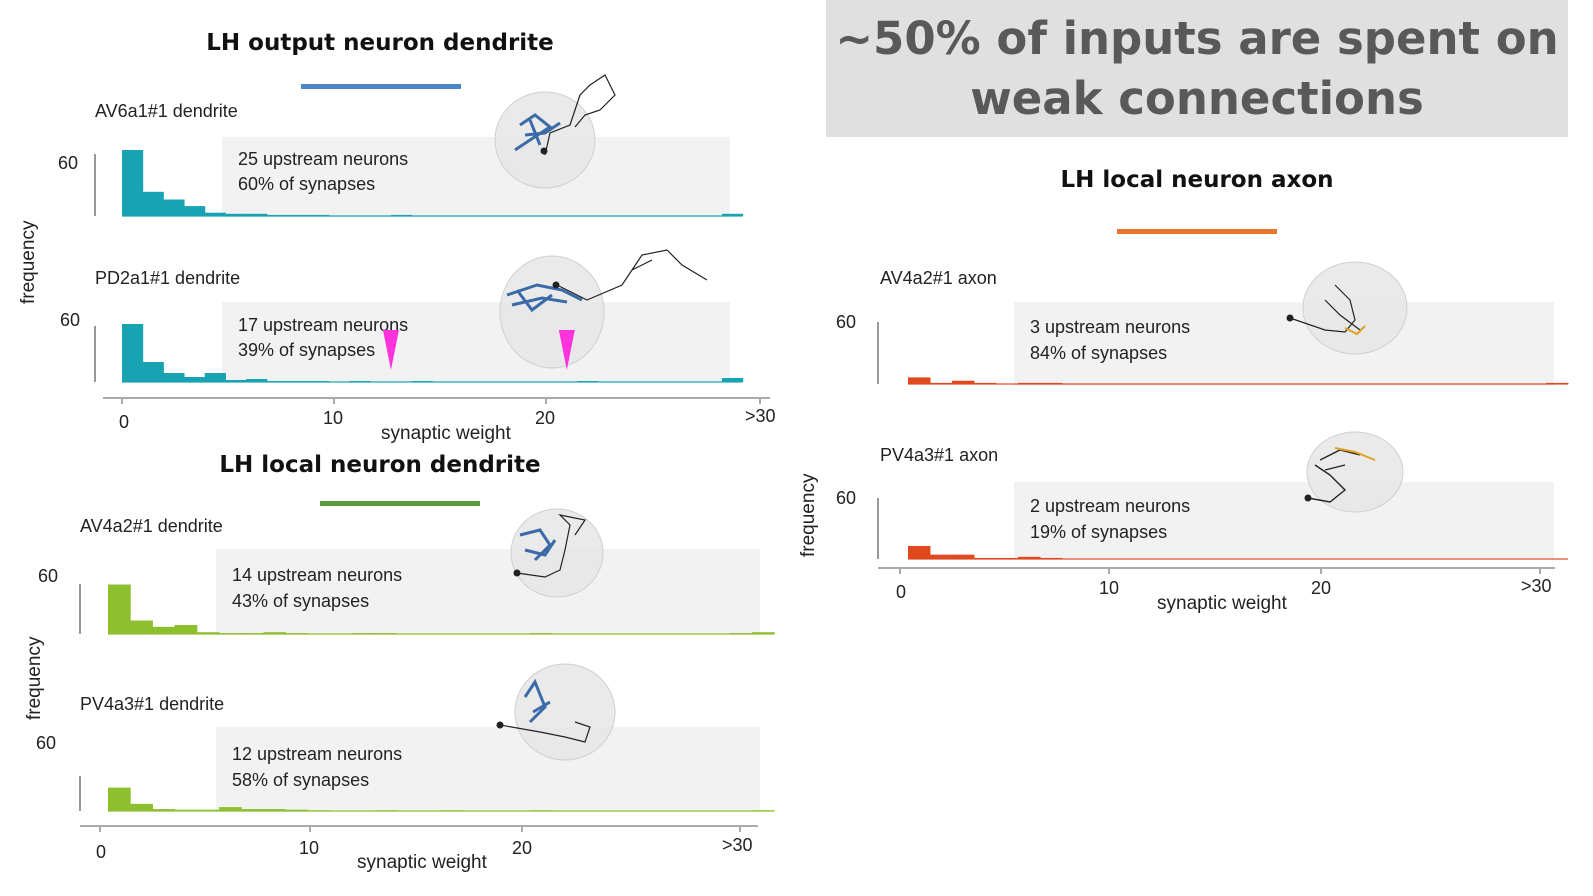 The image size is (1593, 896). Describe the element at coordinates (476, 177) in the screenshot. I see `info-box-av6a1-dendrite: 25 upstream neurons 60% of synapses` at that location.